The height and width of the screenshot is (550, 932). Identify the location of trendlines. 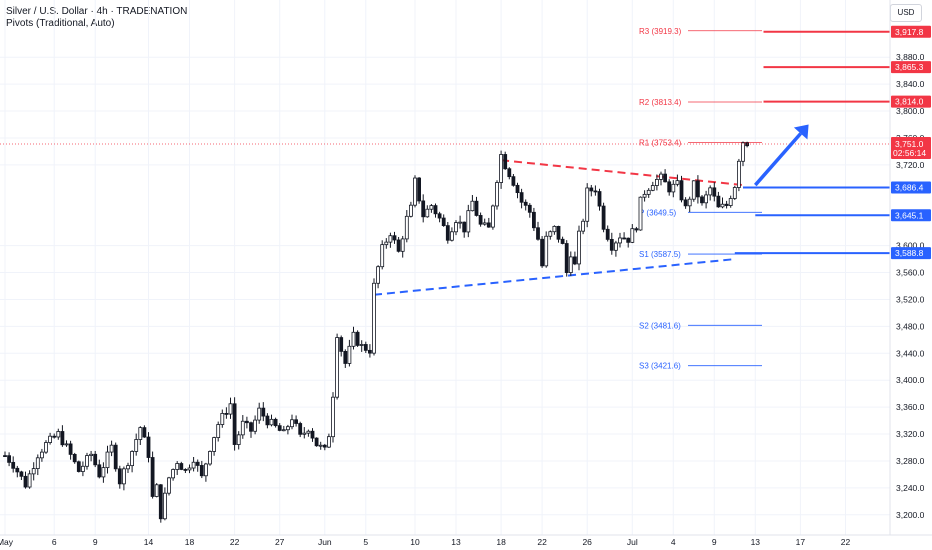
(558, 227).